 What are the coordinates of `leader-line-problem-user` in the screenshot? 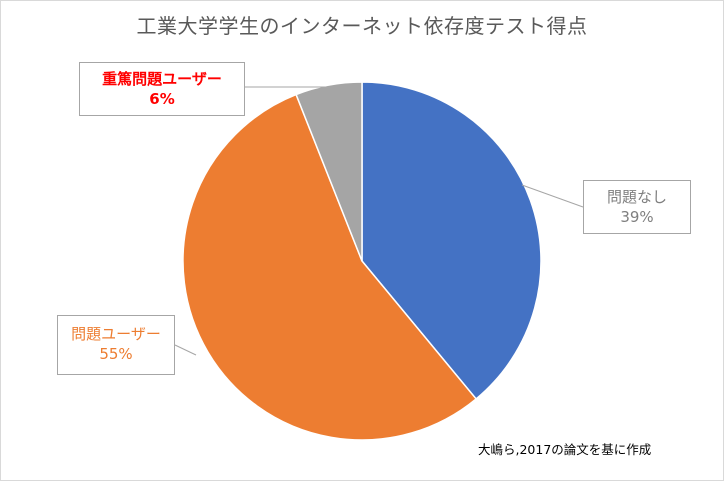 It's located at (185, 350).